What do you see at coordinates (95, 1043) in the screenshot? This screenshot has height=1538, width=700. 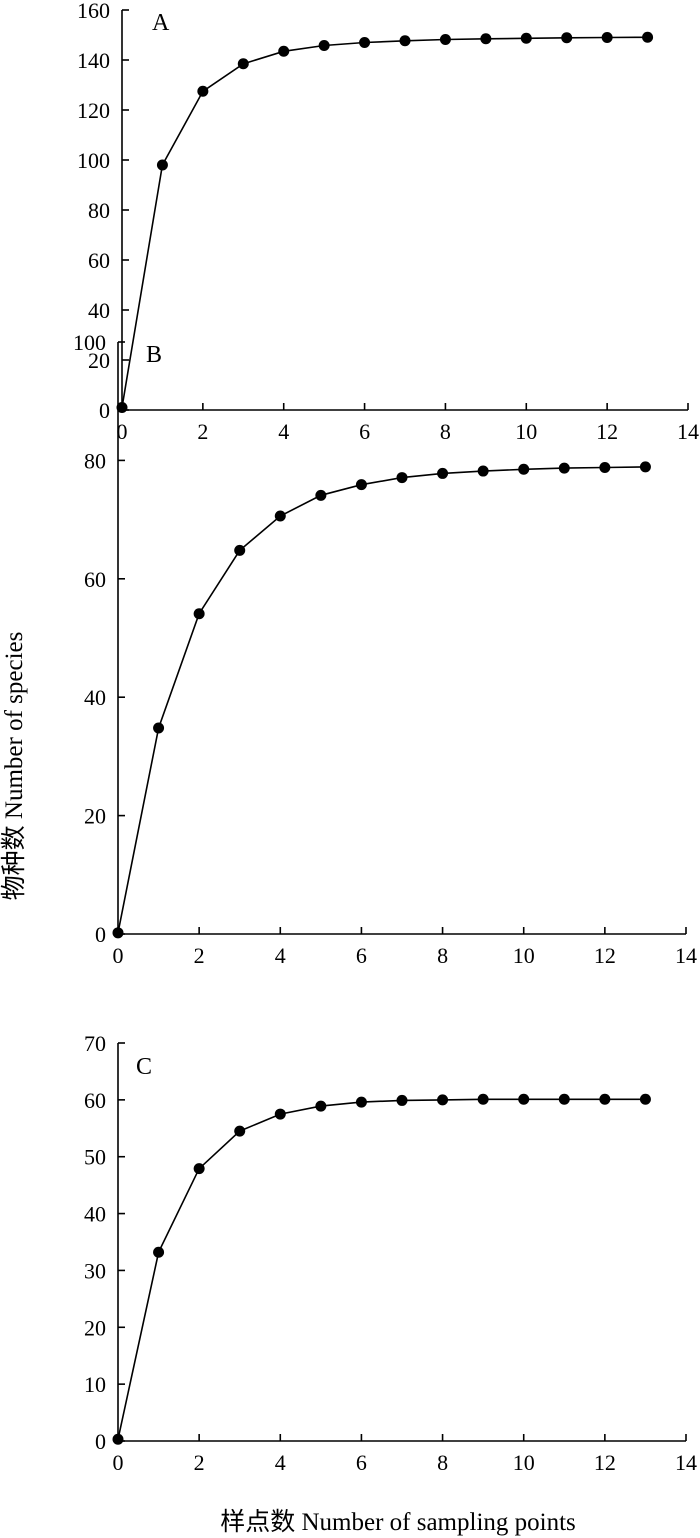 I see `y-tick-label: 70` at bounding box center [95, 1043].